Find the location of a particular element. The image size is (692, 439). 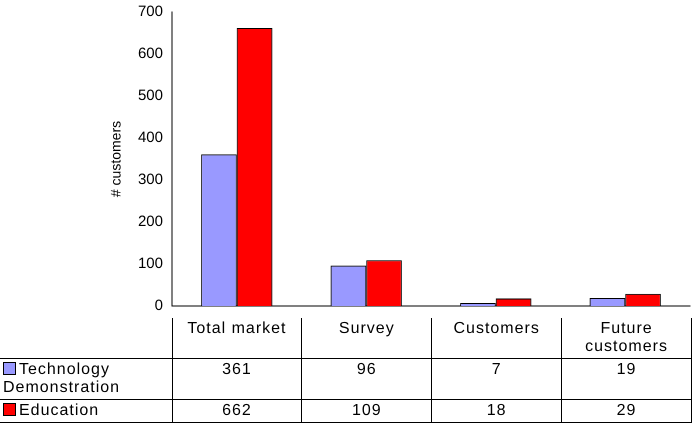

x-tick-label: Customers is located at coordinates (497, 338).